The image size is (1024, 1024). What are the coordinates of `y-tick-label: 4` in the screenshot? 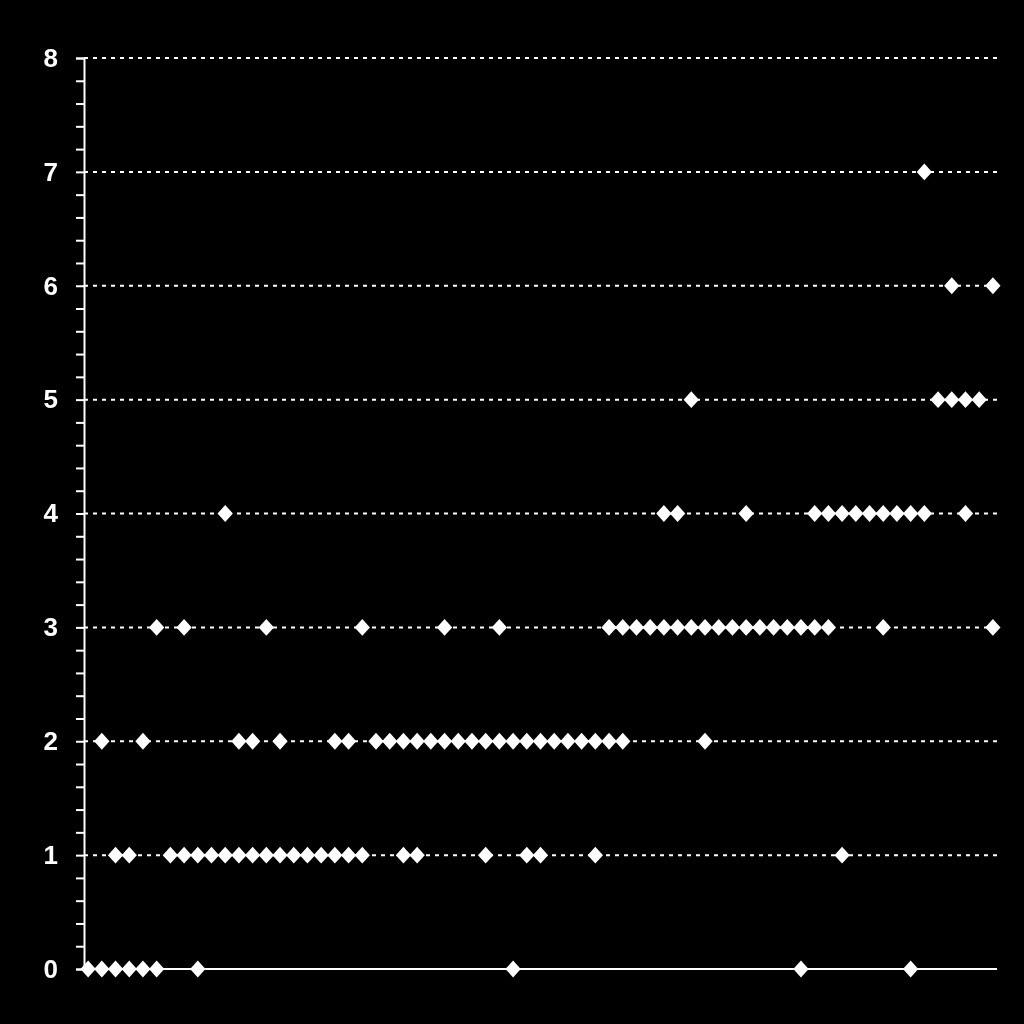 It's located at (51, 513).